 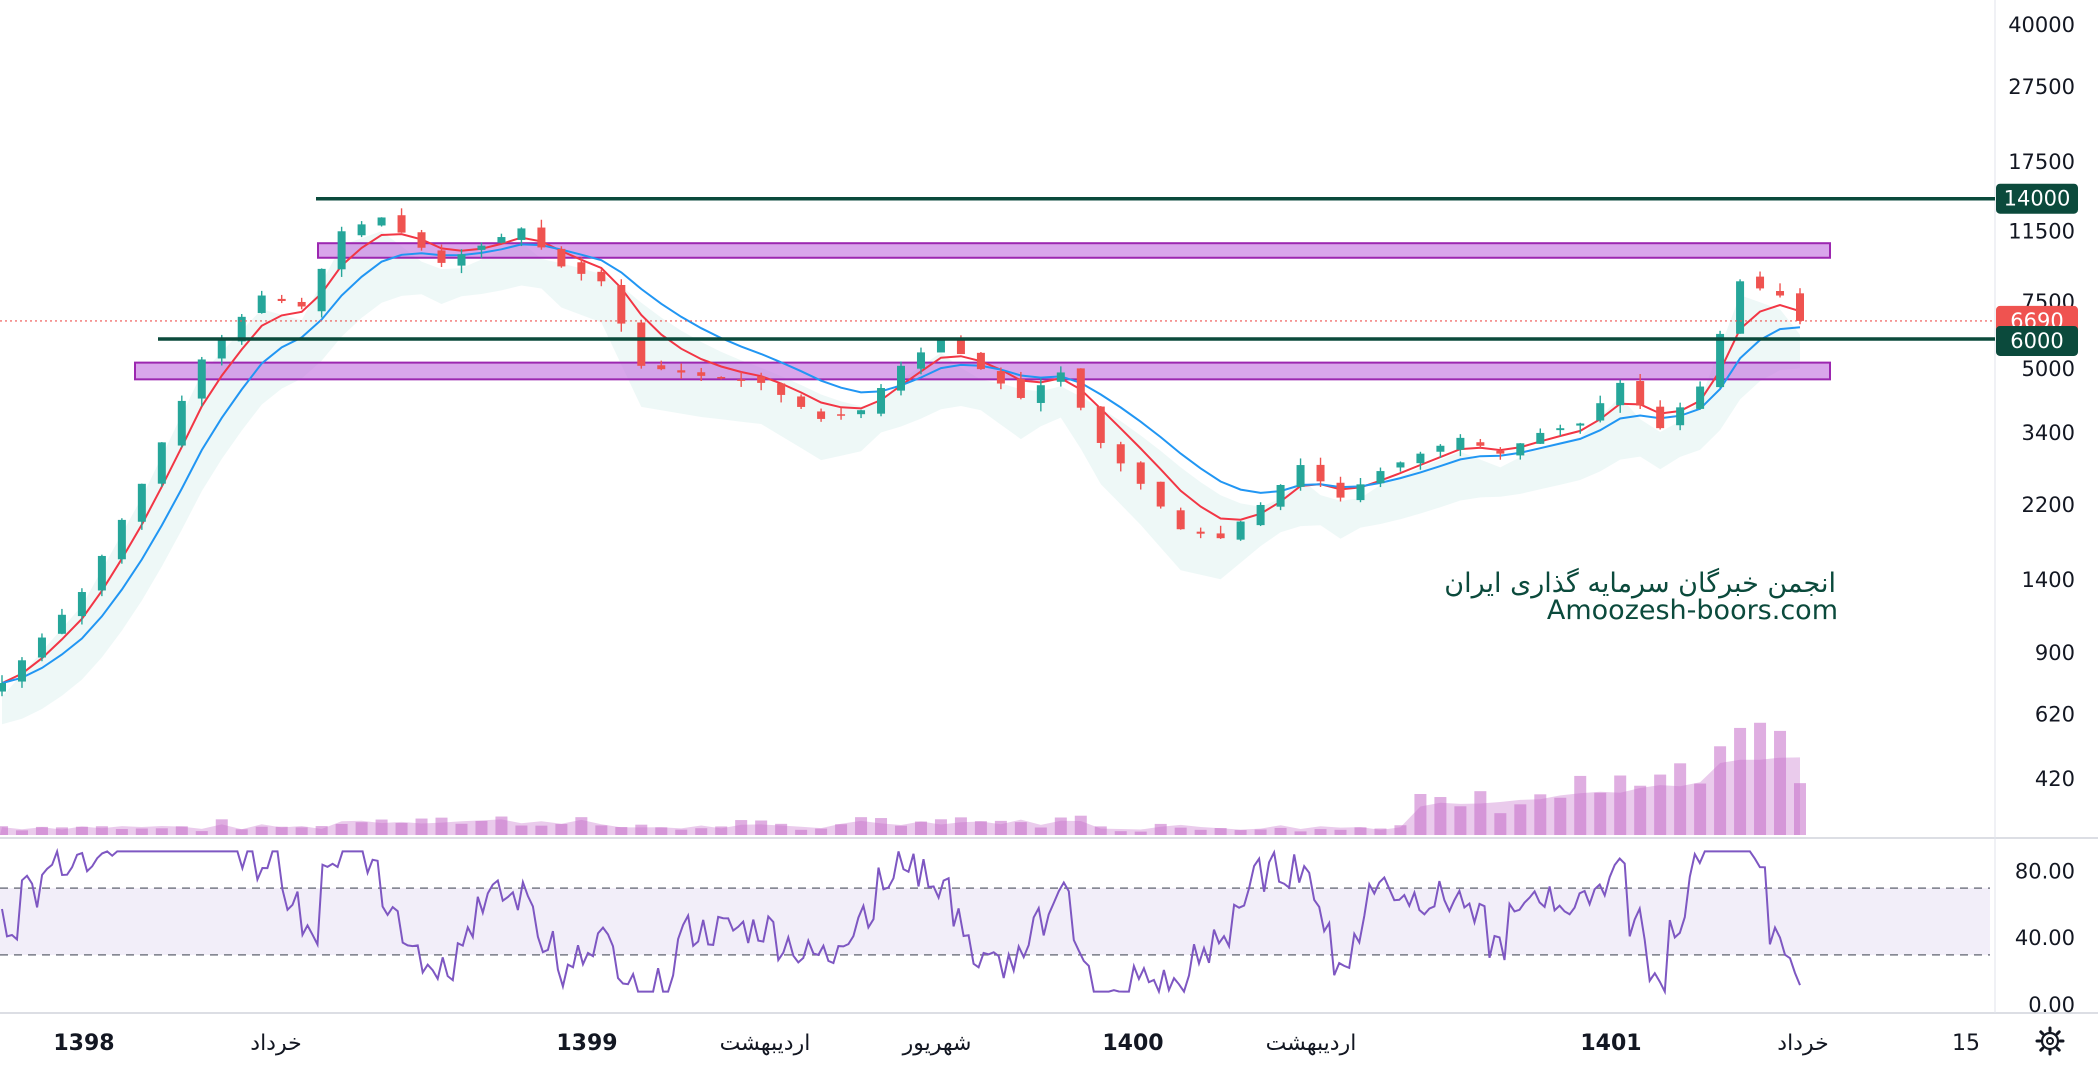 I want to click on price-tick-label: 420, so click(x=2055, y=779).